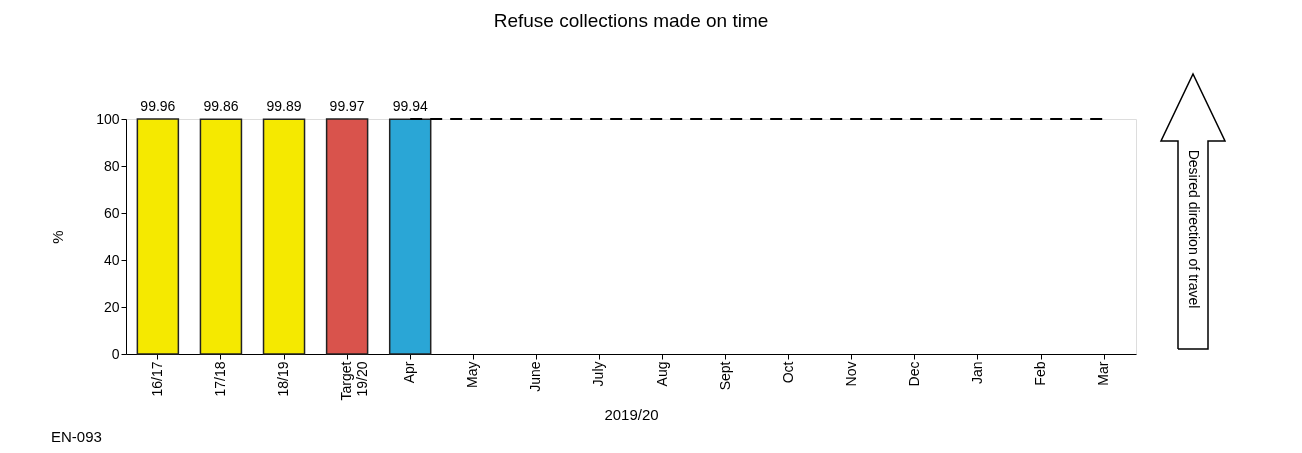  Describe the element at coordinates (535, 376) in the screenshot. I see `x-tick-label: June` at that location.